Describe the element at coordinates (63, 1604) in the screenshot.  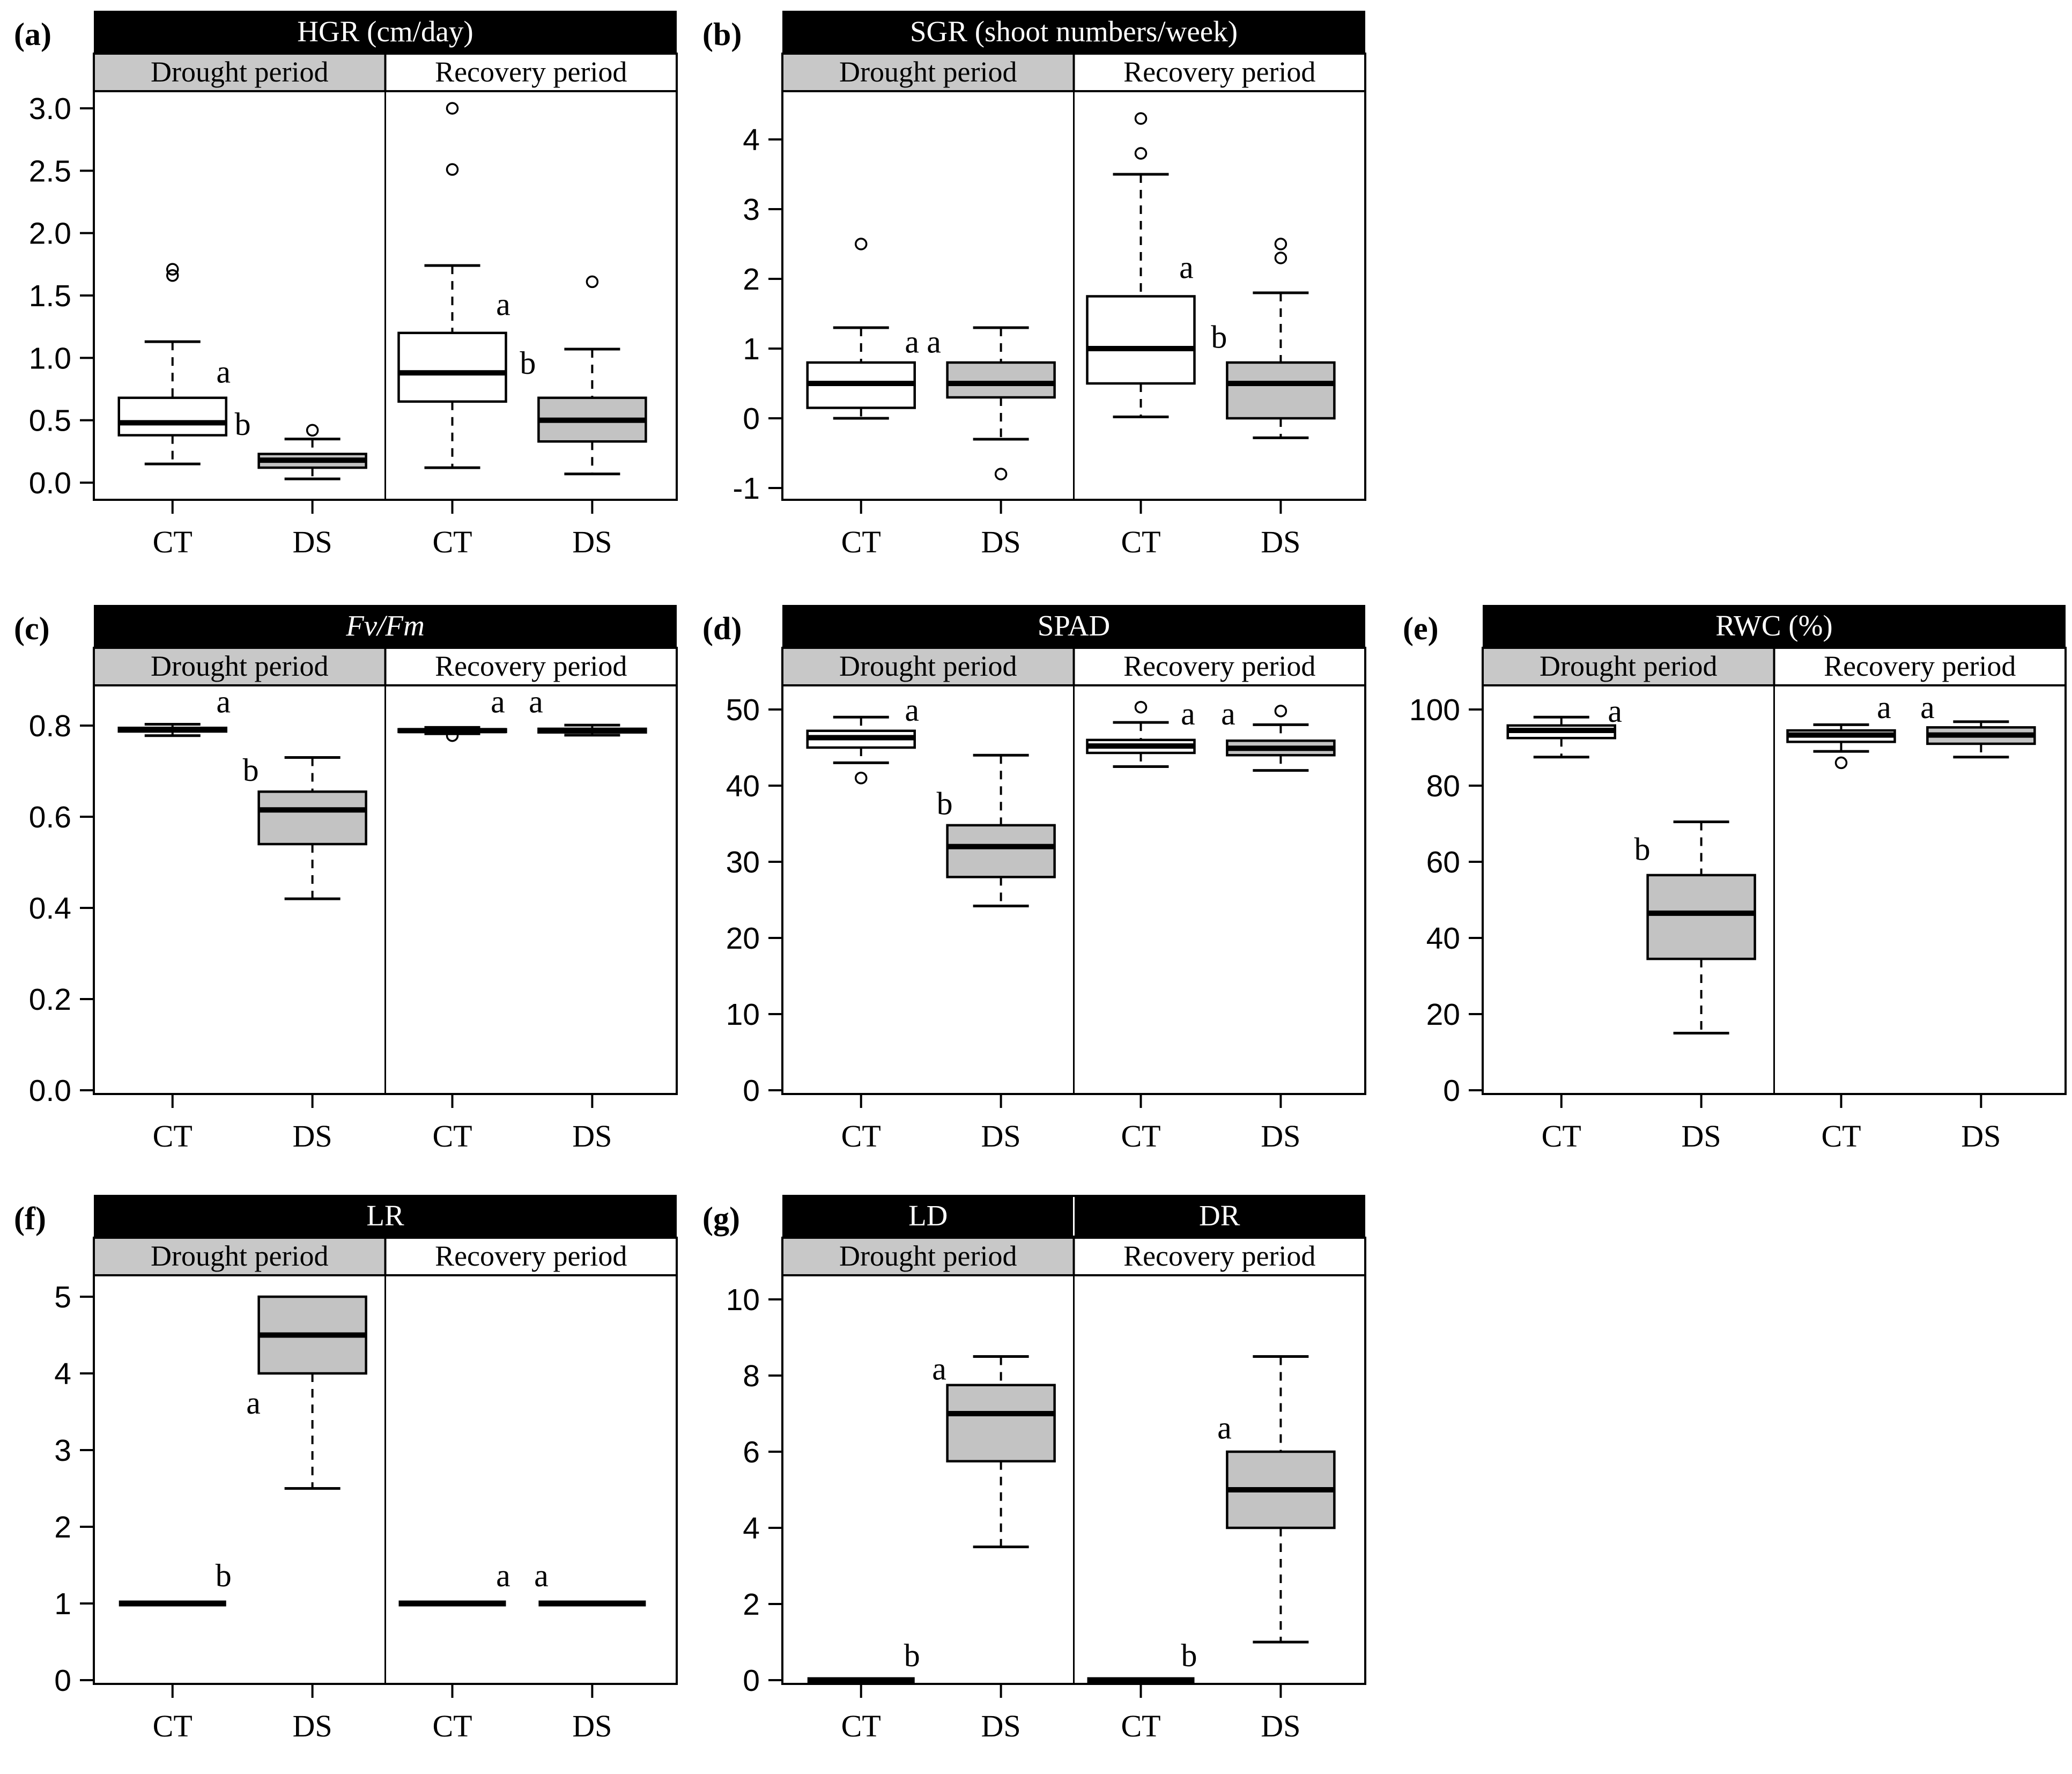
I see `y-tick-label: 1` at that location.